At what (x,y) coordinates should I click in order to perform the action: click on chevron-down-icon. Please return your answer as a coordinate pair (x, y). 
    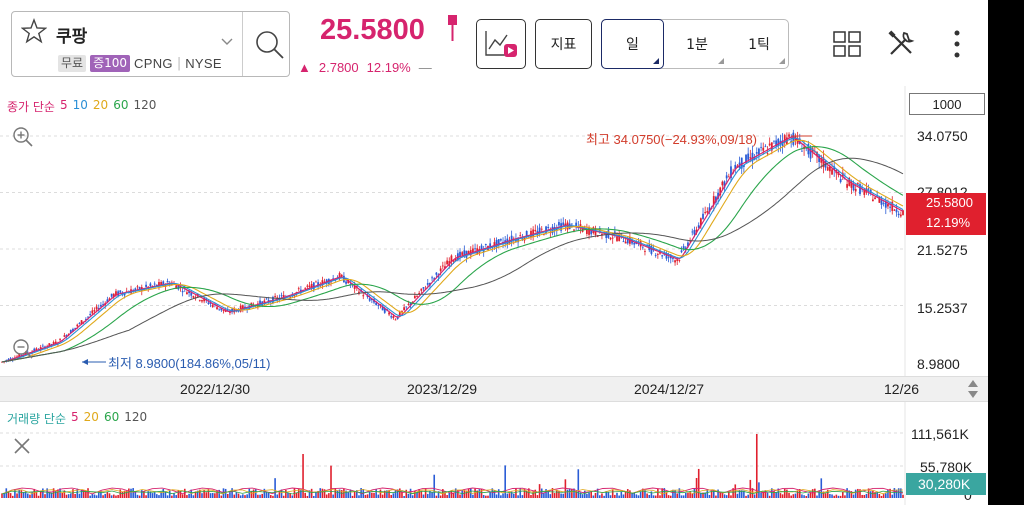
    Looking at the image, I should click on (227, 41).